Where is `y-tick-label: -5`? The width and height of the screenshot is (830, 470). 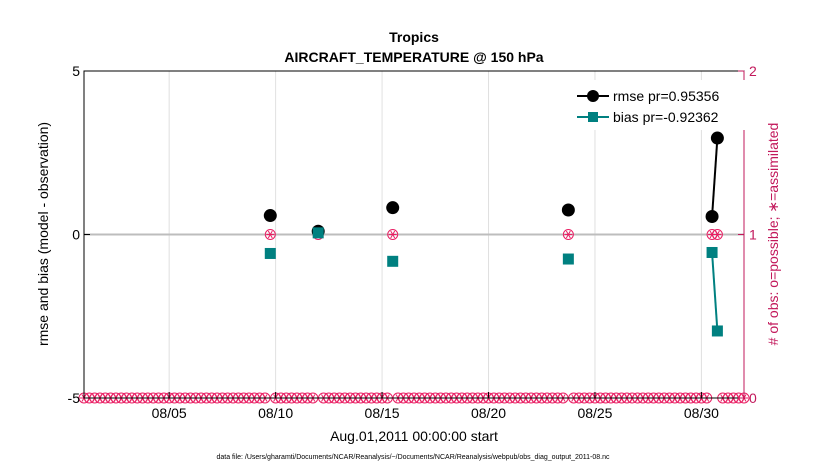
y-tick-label: -5 is located at coordinates (74, 398).